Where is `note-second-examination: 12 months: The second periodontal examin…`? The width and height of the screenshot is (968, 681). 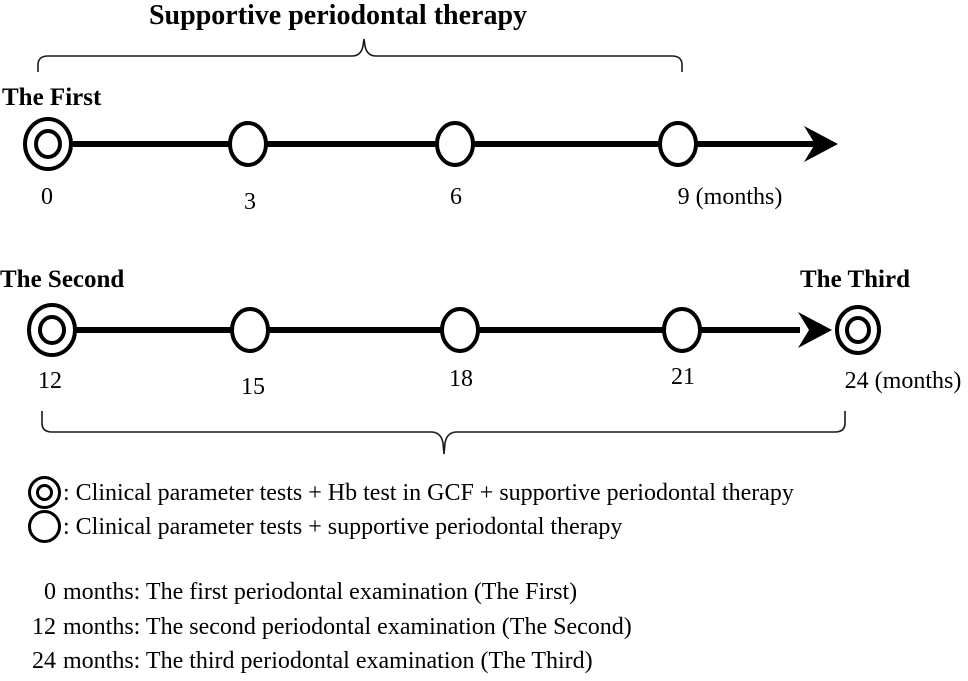
note-second-examination: 12 months: The second periodontal examin… is located at coordinates (330, 627).